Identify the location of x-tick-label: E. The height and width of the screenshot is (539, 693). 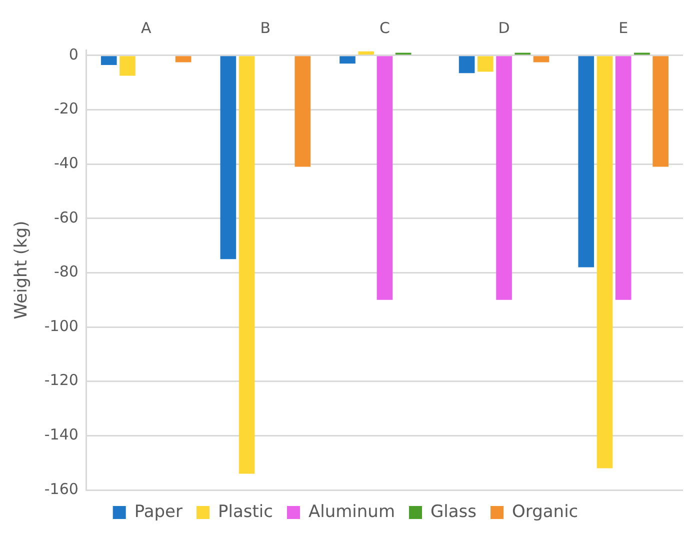
(623, 27).